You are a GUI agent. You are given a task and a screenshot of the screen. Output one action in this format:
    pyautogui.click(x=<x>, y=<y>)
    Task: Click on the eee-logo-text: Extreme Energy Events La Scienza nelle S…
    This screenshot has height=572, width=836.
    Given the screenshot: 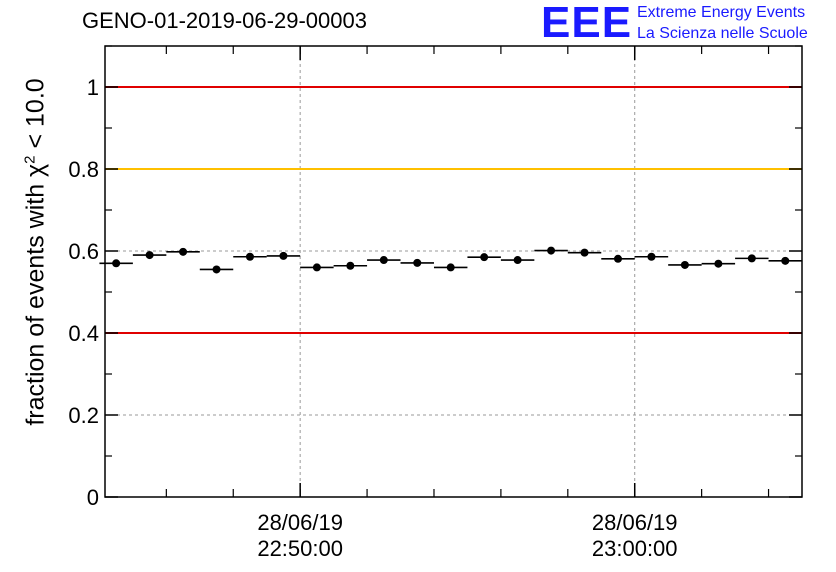 What is the action you would take?
    pyautogui.click(x=722, y=23)
    